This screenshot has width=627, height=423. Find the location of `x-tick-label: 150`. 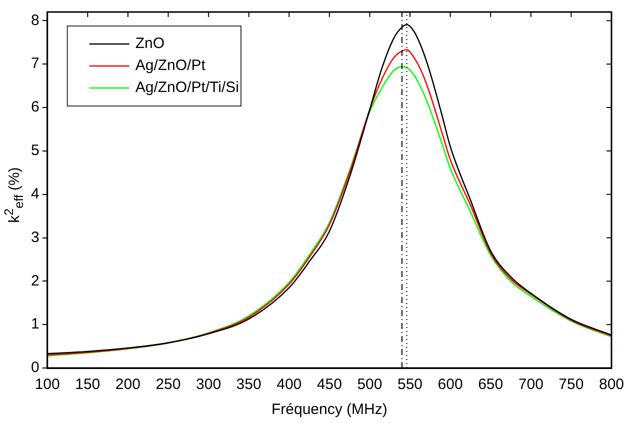

x-tick-label: 150 is located at coordinates (87, 385).